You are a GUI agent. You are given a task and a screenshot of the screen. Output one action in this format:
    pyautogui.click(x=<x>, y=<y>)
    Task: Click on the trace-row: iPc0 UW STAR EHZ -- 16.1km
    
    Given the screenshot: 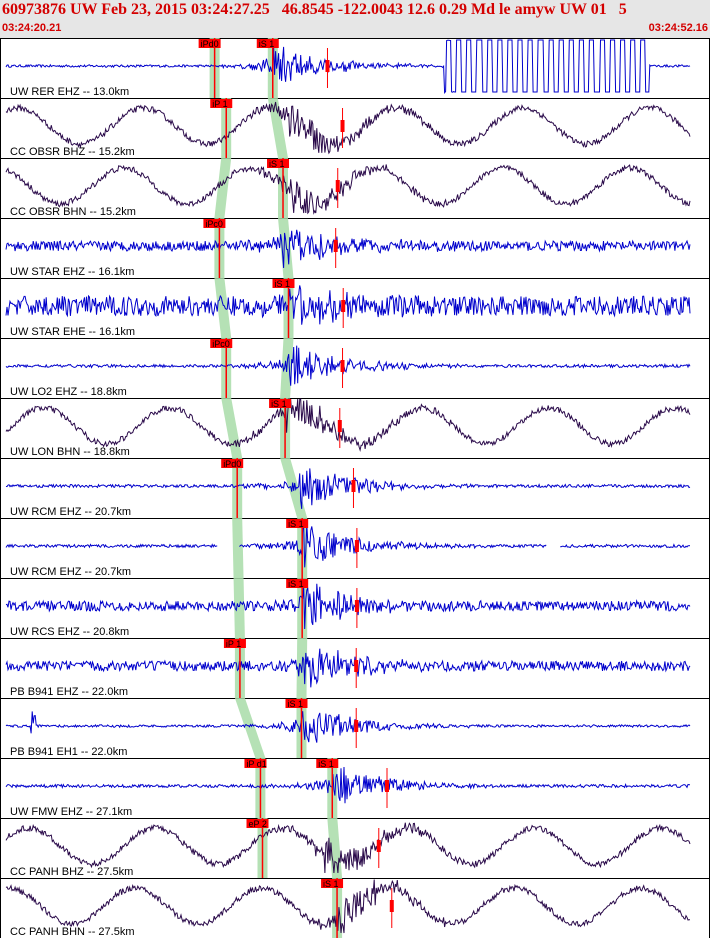 What is the action you would take?
    pyautogui.click(x=348, y=248)
    